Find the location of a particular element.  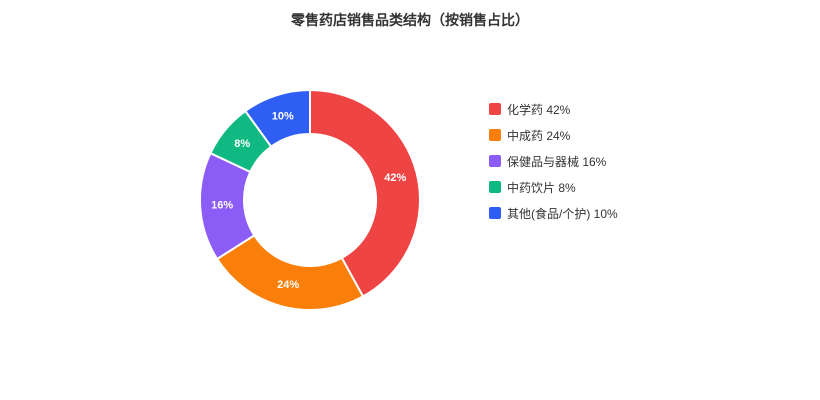

legend-item: 中药饮片 8% is located at coordinates (553, 187).